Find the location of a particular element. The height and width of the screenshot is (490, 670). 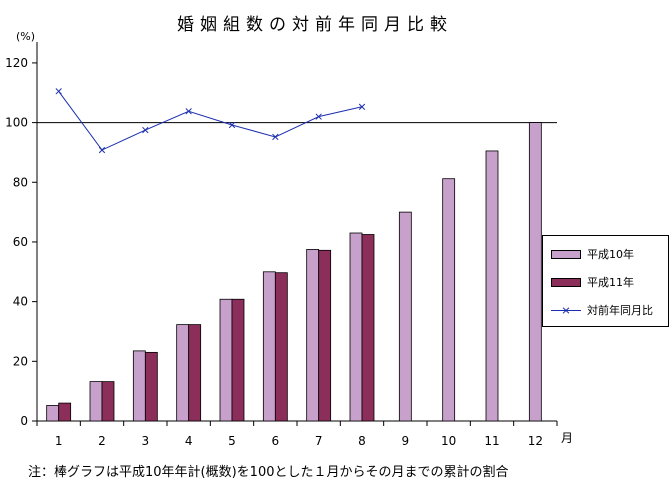

legend: 平成10年 平成11年 対前年同月比 is located at coordinates (605, 281).